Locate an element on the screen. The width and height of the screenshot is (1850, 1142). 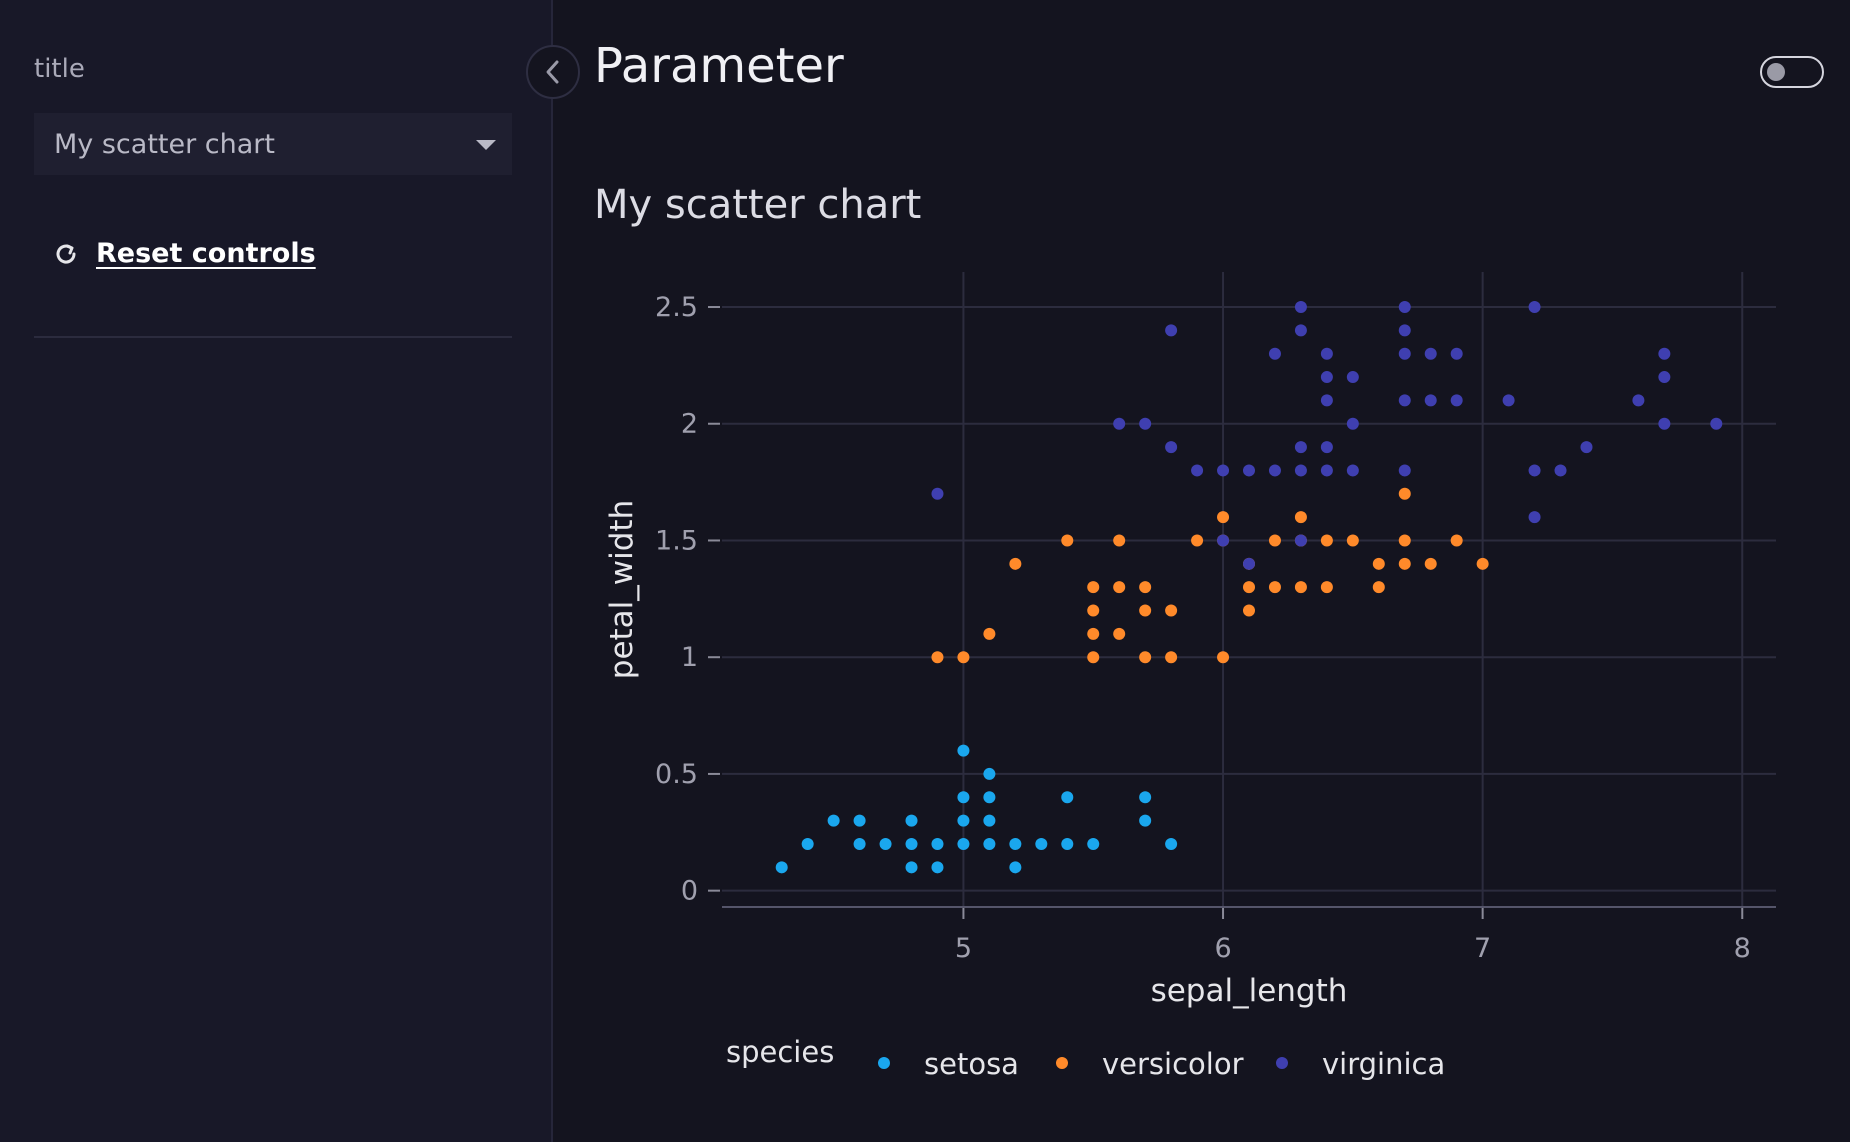
theme-toggle is located at coordinates (1792, 72).